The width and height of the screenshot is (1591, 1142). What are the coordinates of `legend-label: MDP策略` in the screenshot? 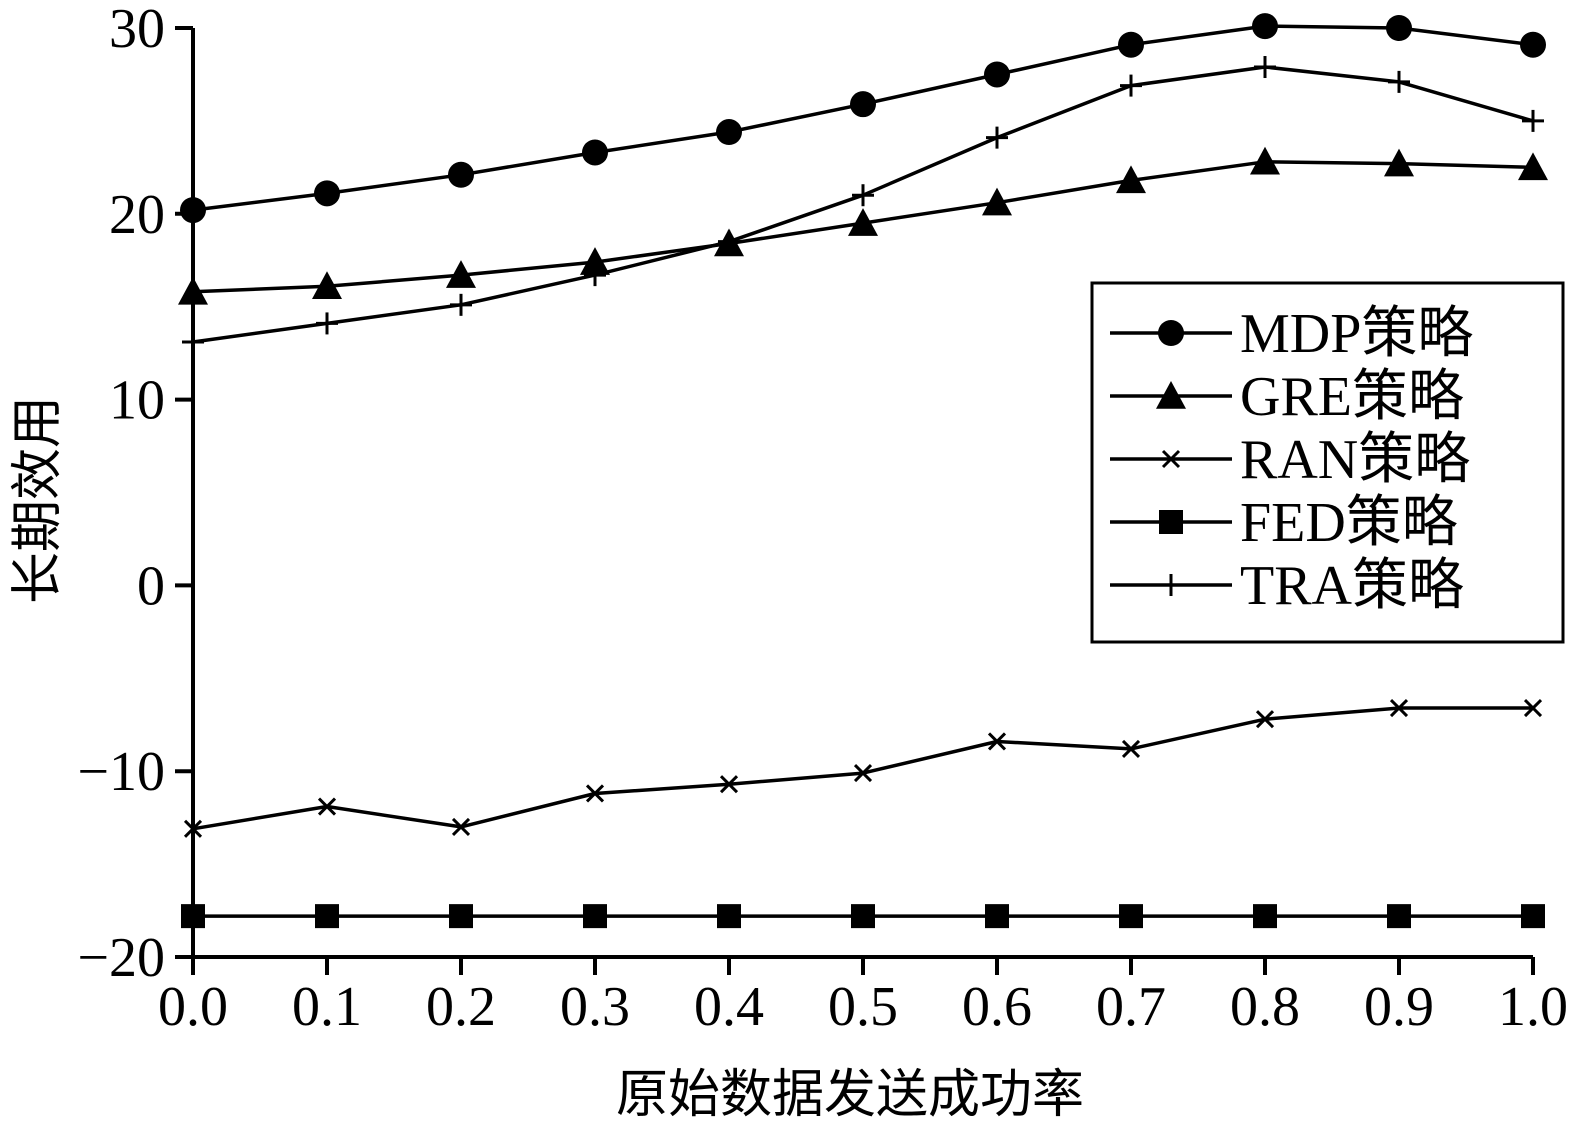 It's located at (1356, 334).